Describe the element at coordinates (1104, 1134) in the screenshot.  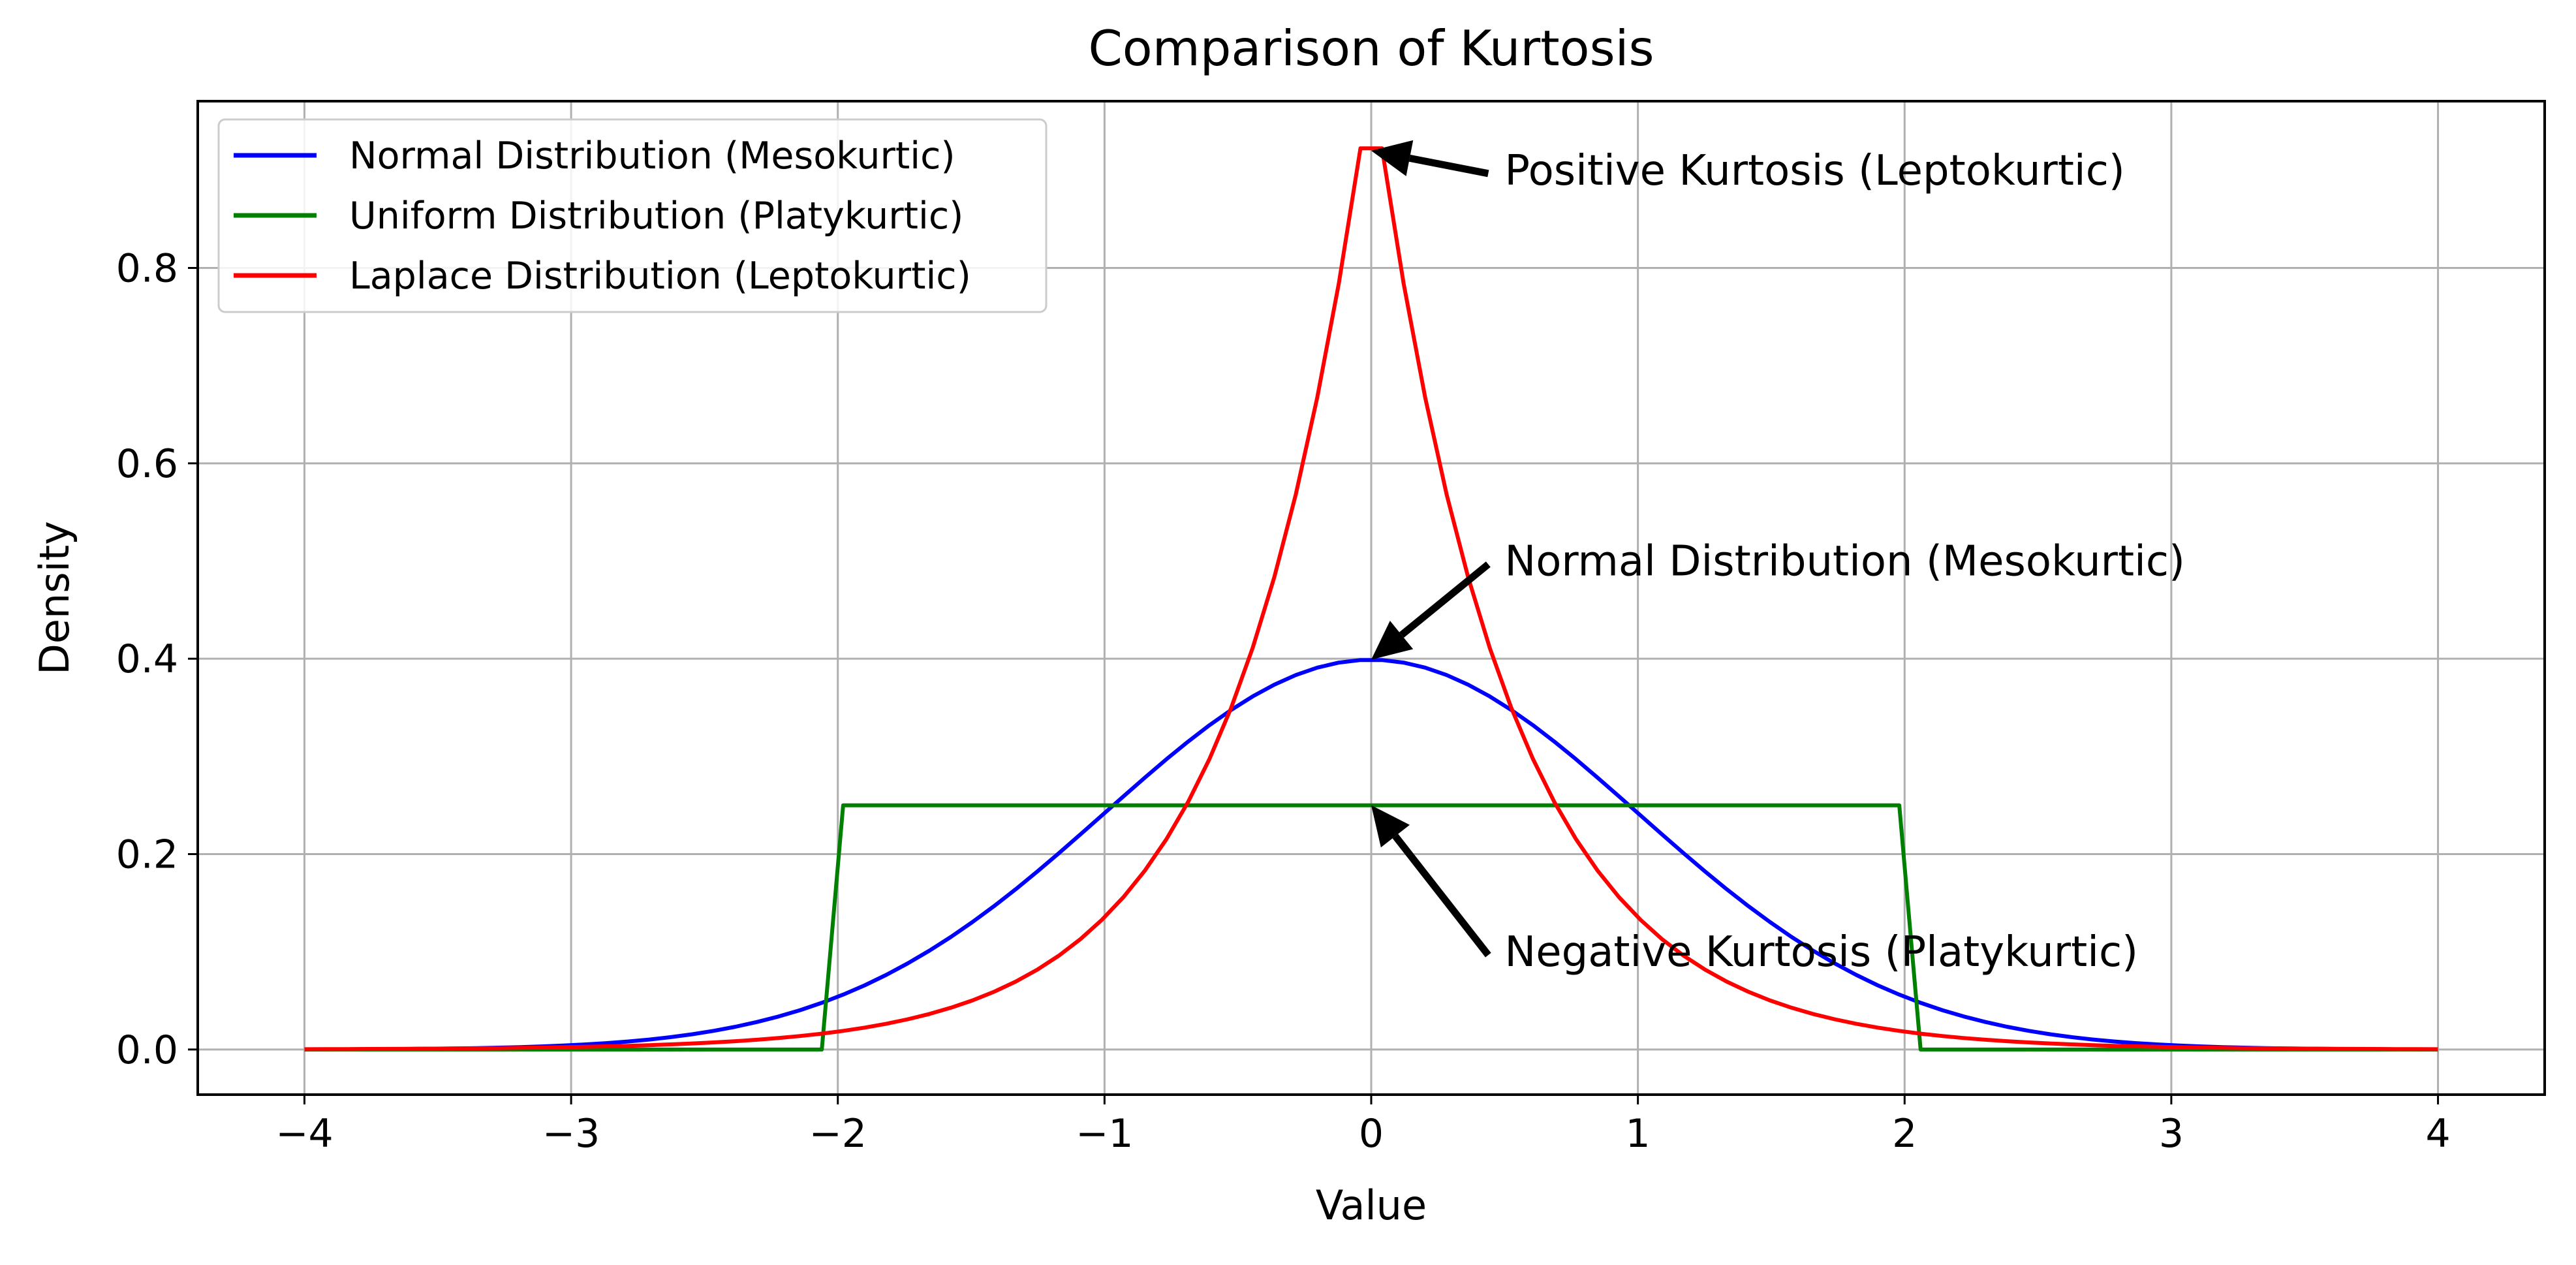
I see `x-tick-label: −1` at that location.